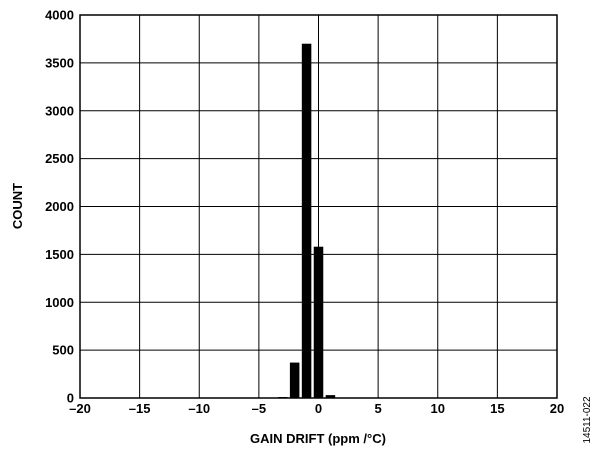  Describe the element at coordinates (59, 62) in the screenshot. I see `y-tick-label: 3500` at that location.